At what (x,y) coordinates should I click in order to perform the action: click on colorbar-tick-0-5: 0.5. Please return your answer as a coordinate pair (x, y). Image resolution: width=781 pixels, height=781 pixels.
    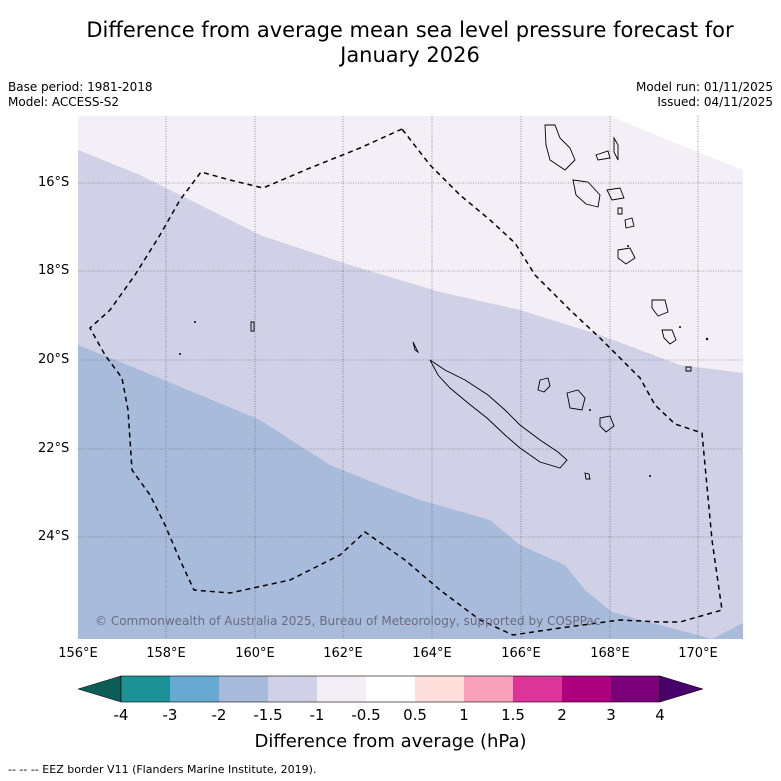
    Looking at the image, I should click on (415, 715).